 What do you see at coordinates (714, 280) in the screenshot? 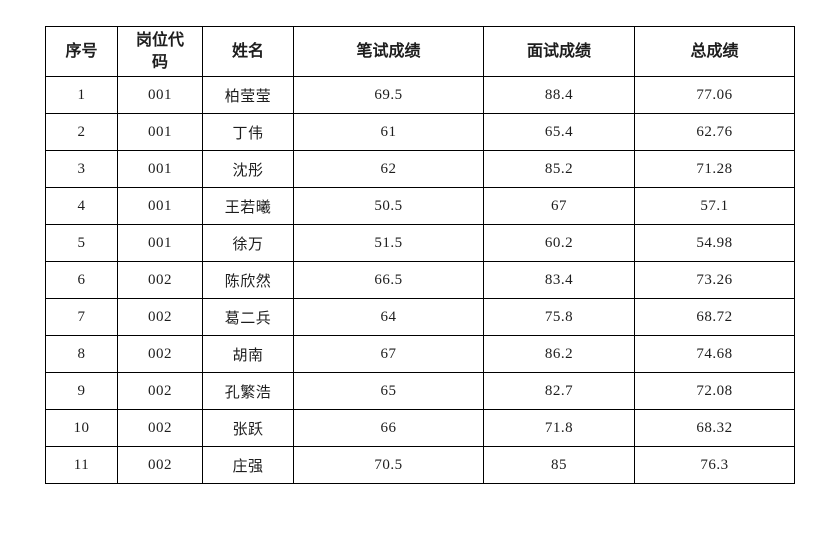
I see `cell-total-score: 73.26` at bounding box center [714, 280].